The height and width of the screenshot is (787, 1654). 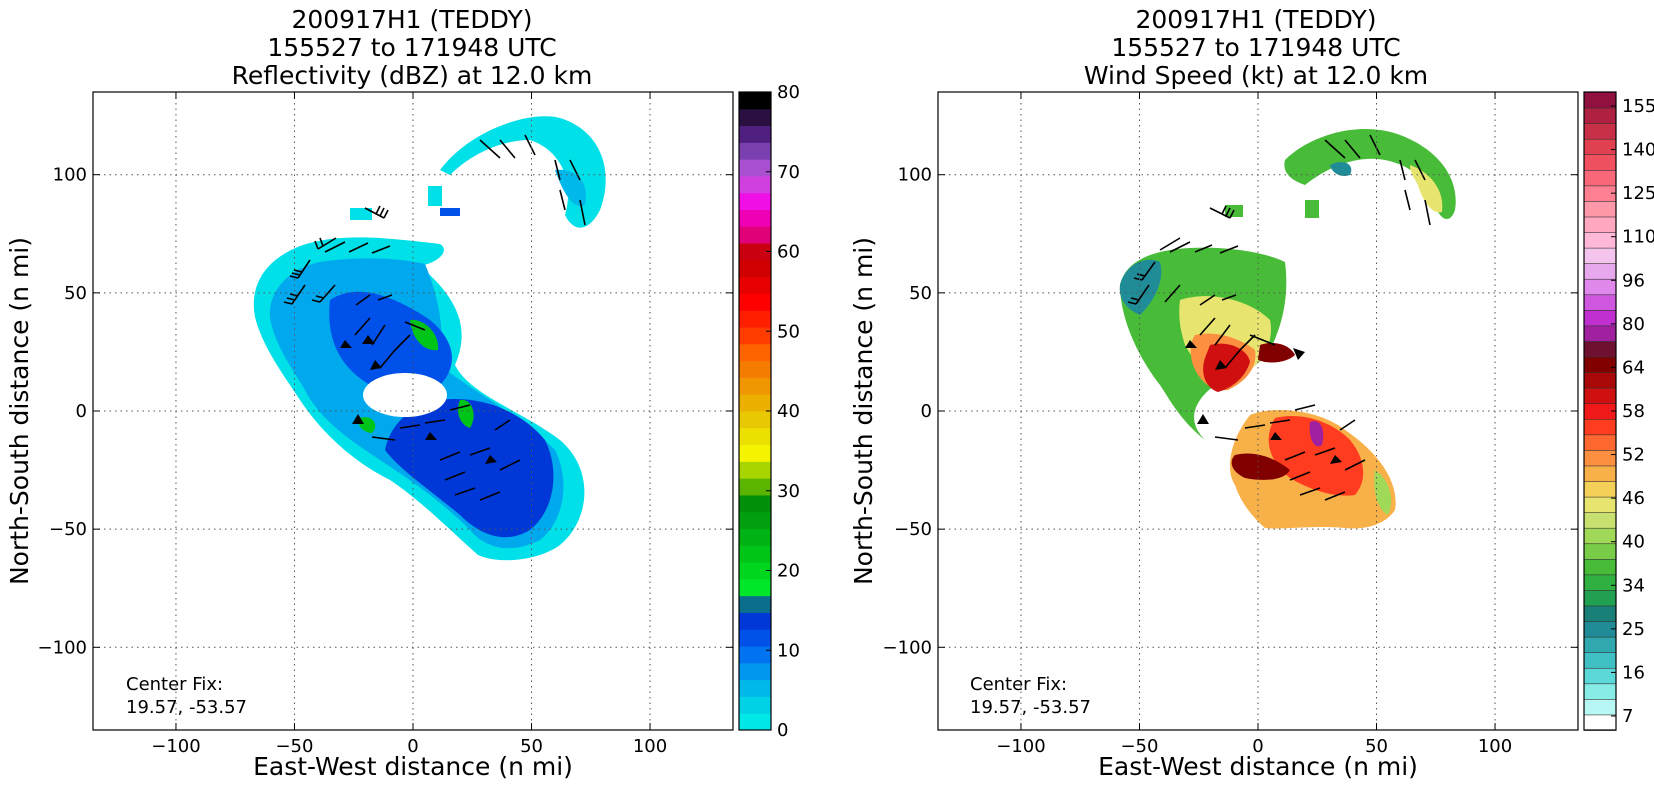 What do you see at coordinates (1312, 209) in the screenshot?
I see `wind-cell` at bounding box center [1312, 209].